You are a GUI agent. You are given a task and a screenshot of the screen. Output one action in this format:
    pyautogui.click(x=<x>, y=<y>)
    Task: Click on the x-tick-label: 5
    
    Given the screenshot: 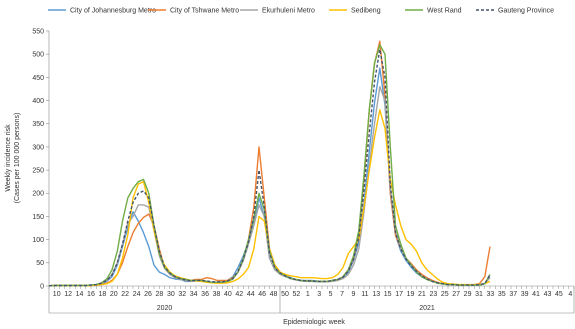 What is the action you would take?
    pyautogui.click(x=331, y=294)
    